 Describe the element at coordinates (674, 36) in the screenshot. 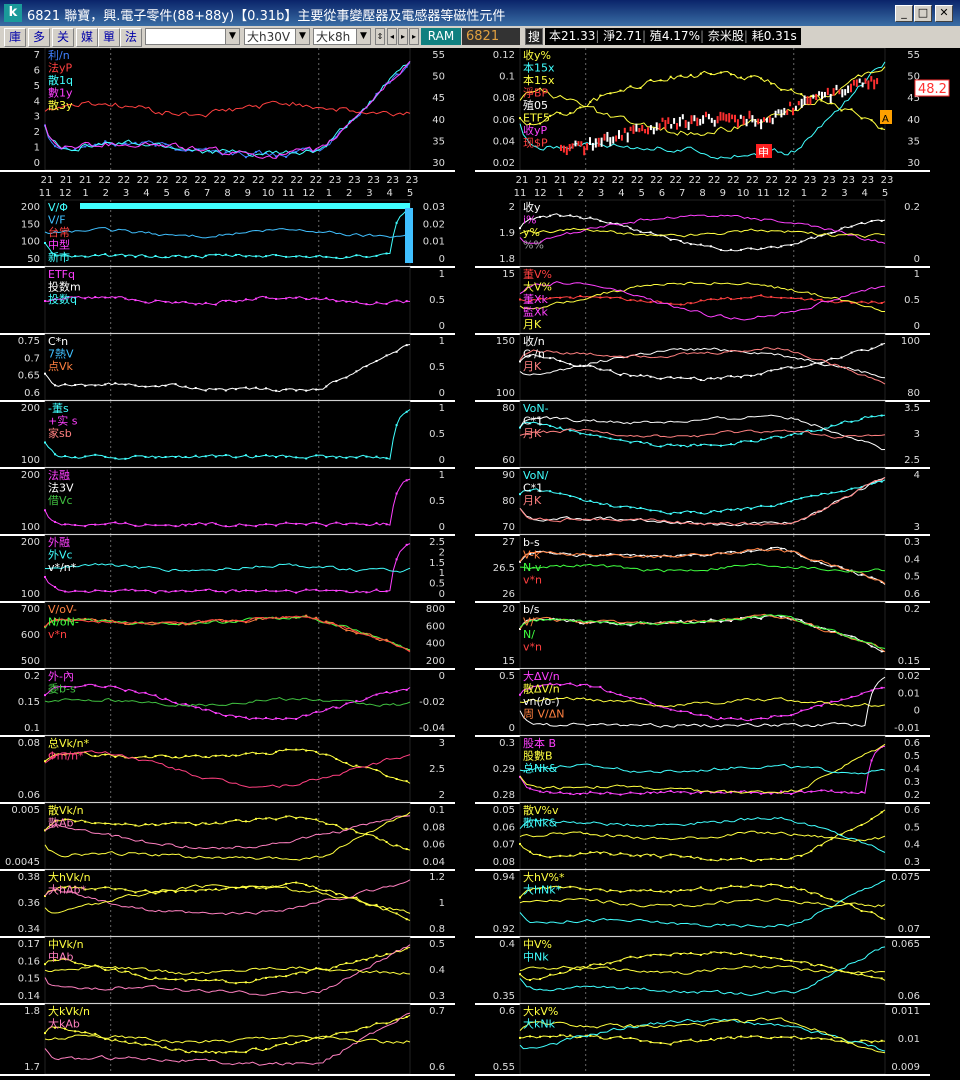

I see `stat-yield: 殖4.17%` at that location.